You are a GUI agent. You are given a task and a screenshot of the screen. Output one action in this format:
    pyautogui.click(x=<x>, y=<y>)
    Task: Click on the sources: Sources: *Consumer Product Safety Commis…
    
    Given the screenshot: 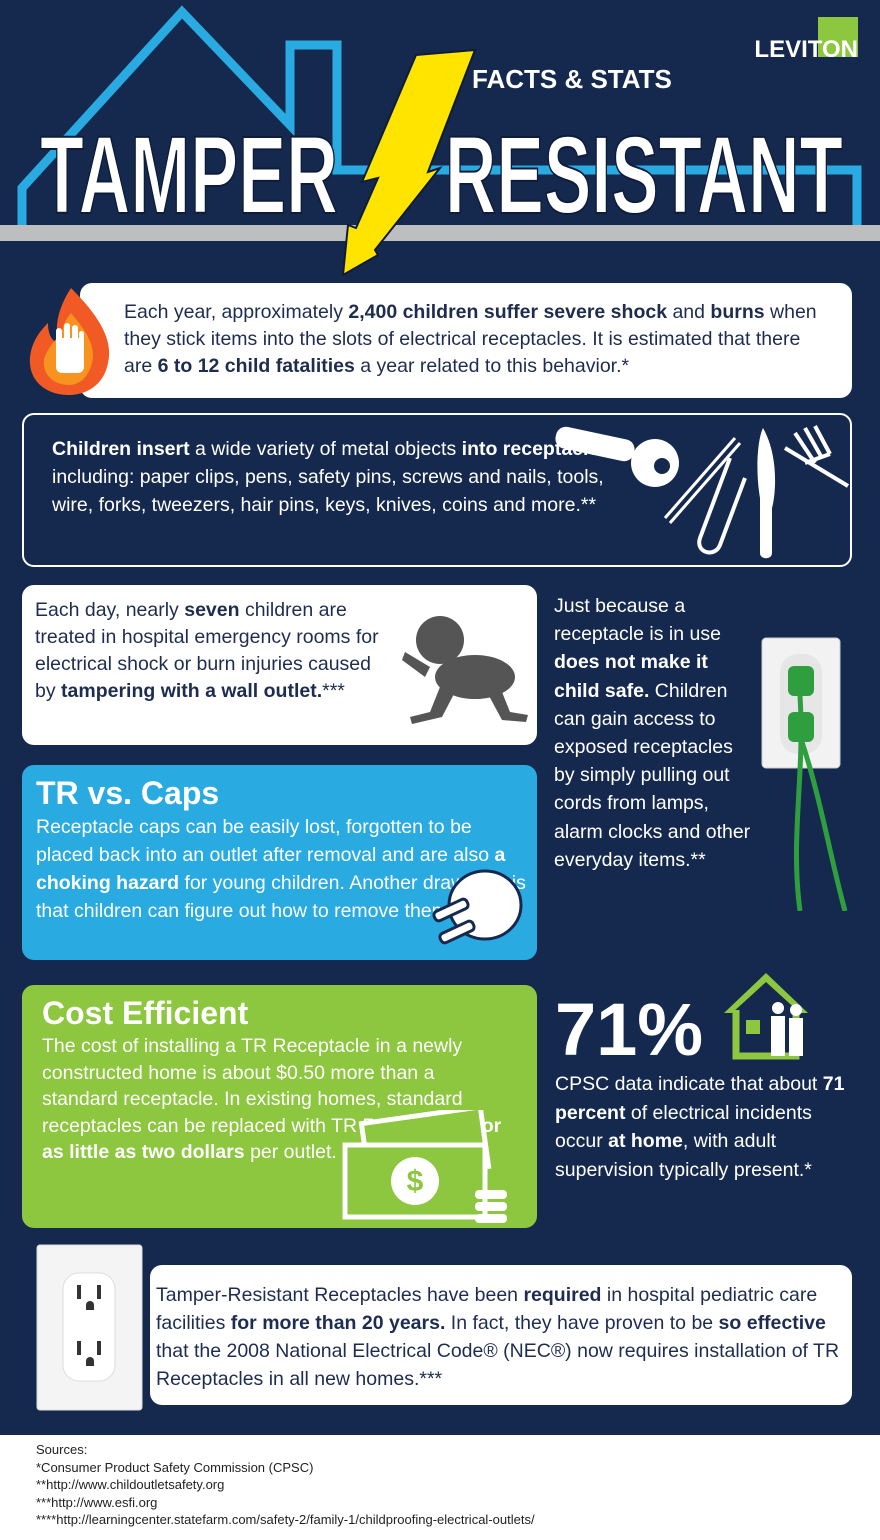 What is the action you would take?
    pyautogui.click(x=440, y=1487)
    